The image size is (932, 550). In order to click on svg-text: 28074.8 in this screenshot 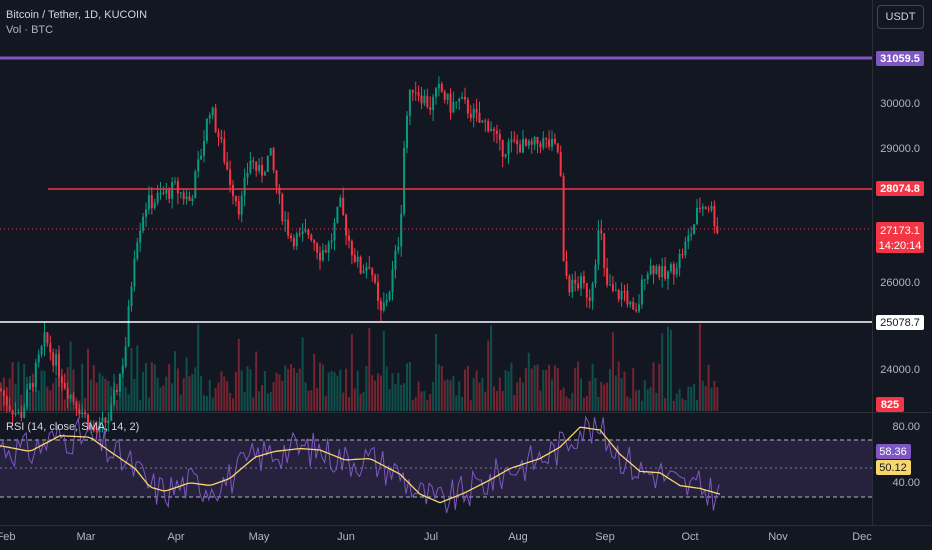, I will do `click(900, 189)`.